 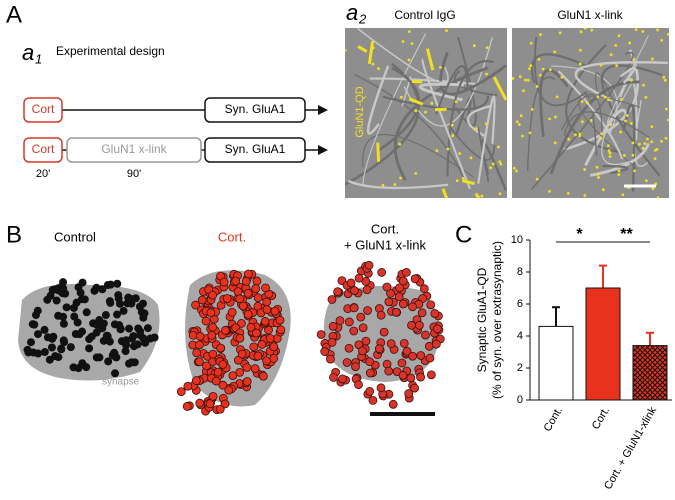 I want to click on time-label: 20', so click(x=43, y=174).